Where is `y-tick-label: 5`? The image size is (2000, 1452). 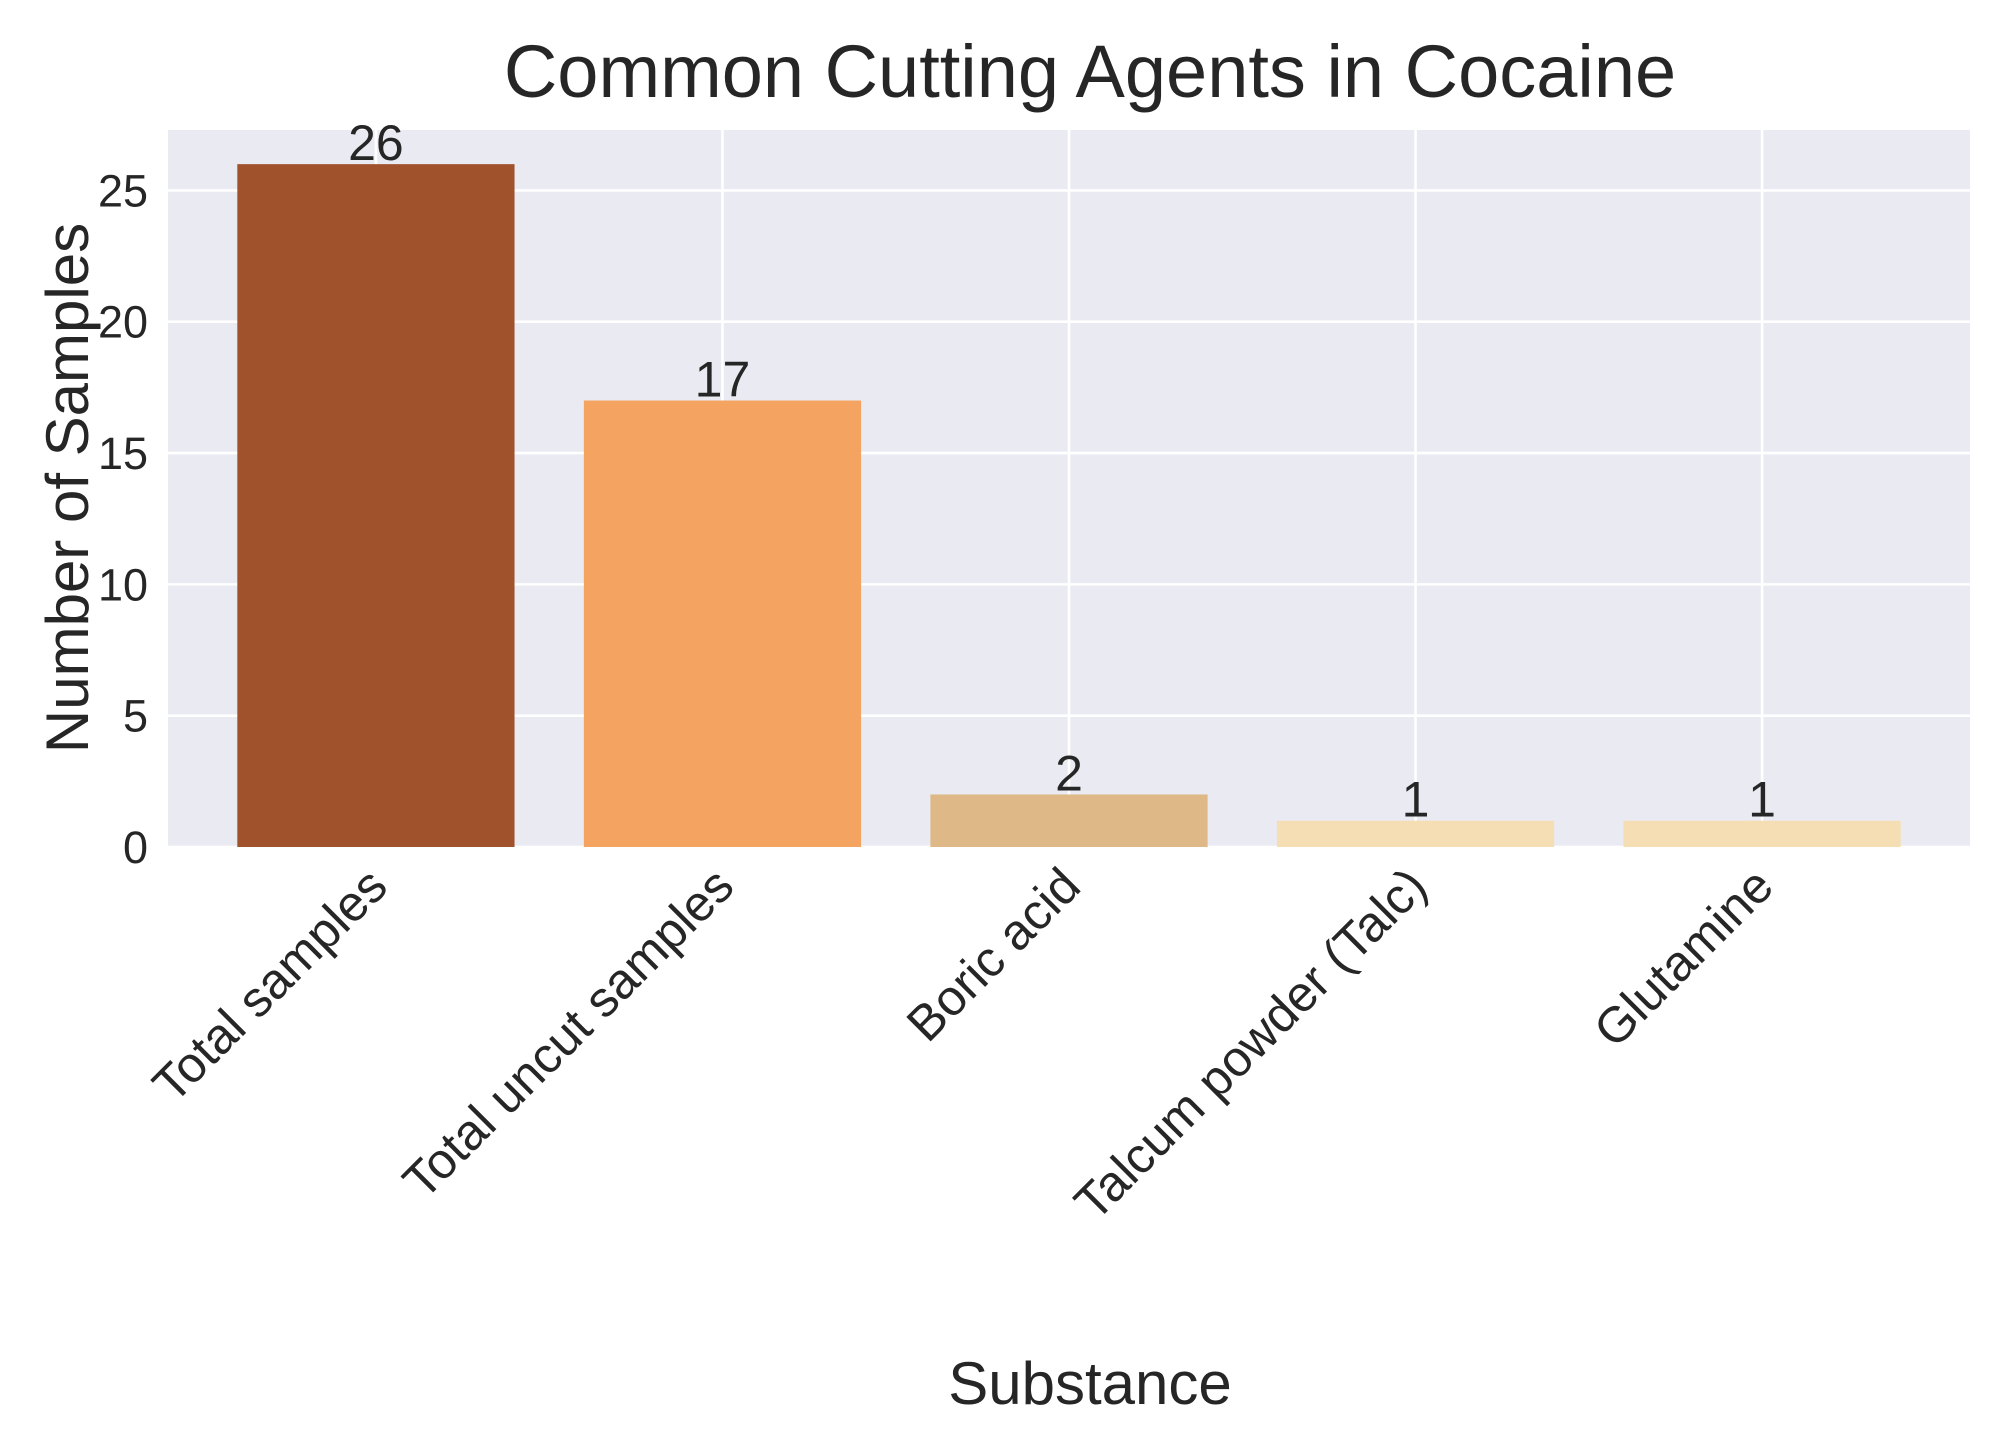
y-tick-label: 5 is located at coordinates (135, 716).